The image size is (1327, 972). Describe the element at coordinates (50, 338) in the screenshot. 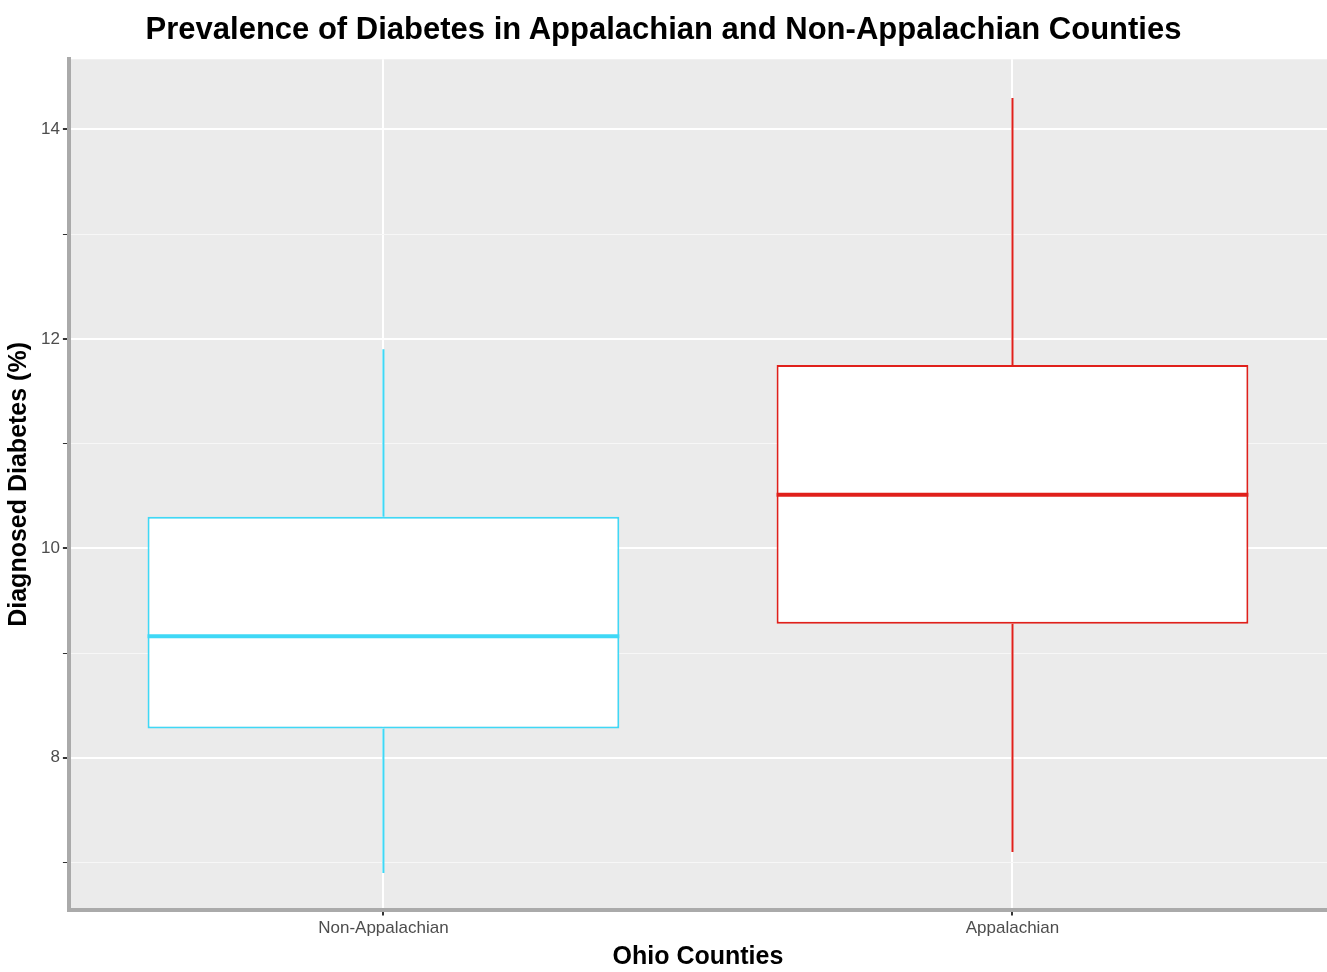

I see `y-tick-label: 12` at that location.